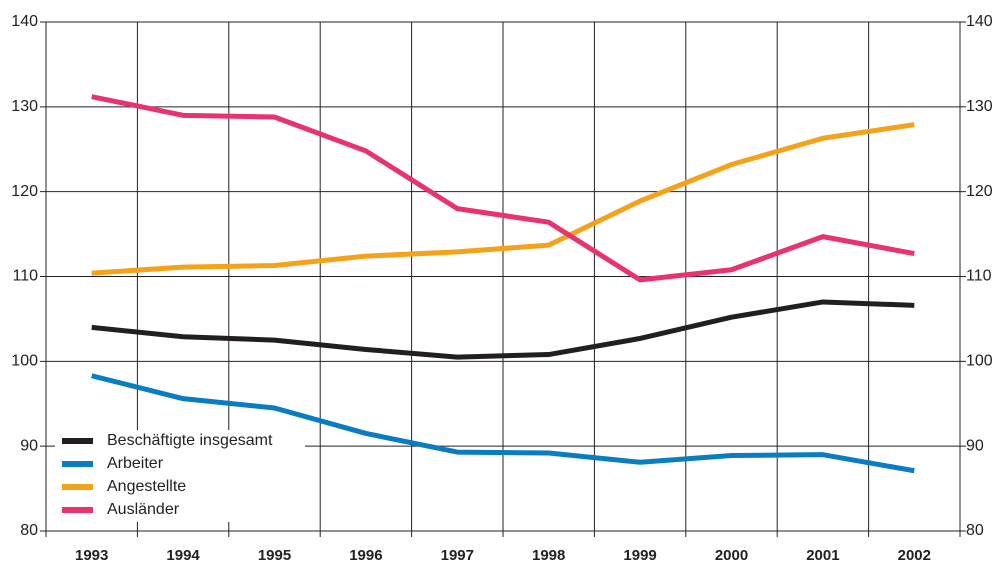  I want to click on y-tick-label: 130, so click(24, 106).